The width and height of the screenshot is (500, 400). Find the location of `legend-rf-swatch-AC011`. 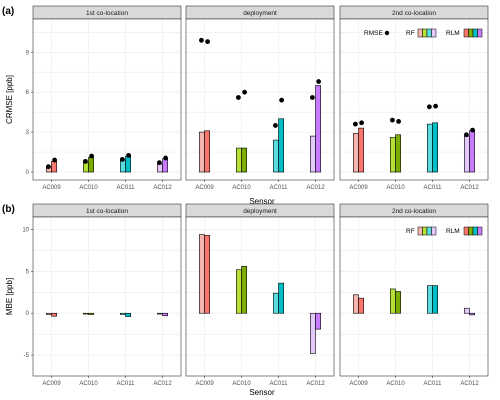

legend-rf-swatch-AC011 is located at coordinates (429, 33).